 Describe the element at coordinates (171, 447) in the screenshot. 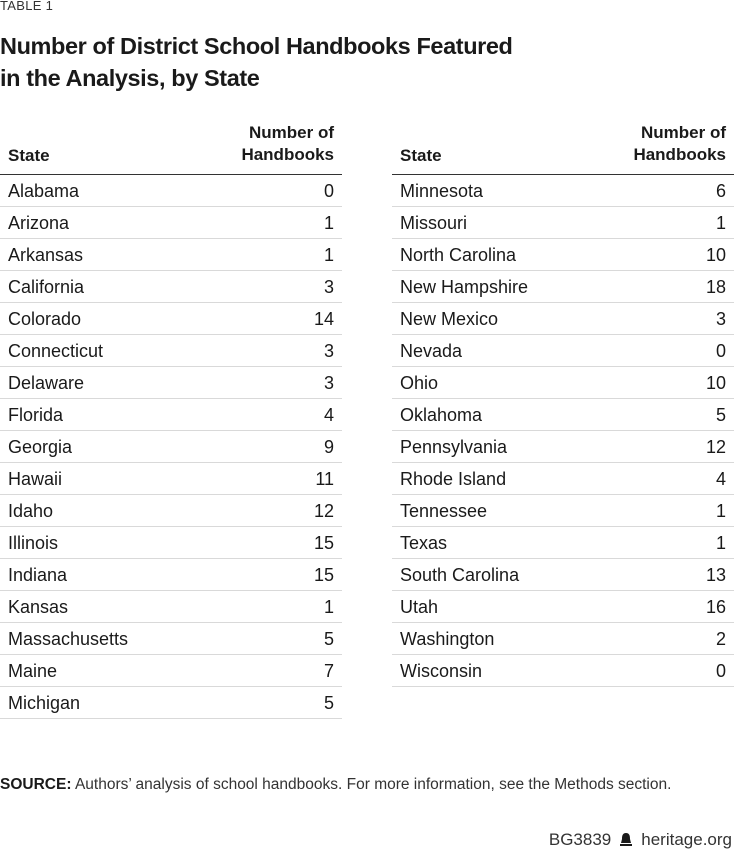

I see `table-row: Georgia 9` at that location.